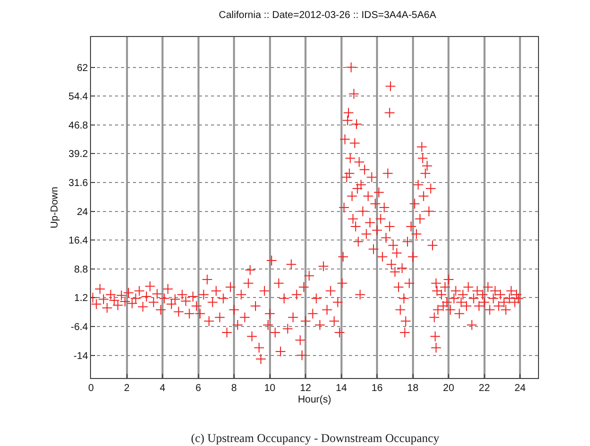 The image size is (590, 446). What do you see at coordinates (315, 438) in the screenshot?
I see `text: (c) Upstream Occupancy - Downstream Occupancy` at bounding box center [315, 438].